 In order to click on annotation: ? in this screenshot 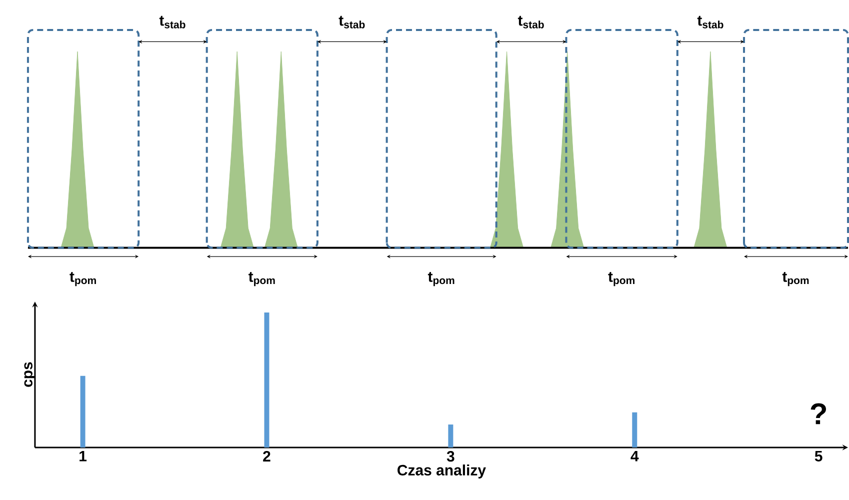, I will do `click(818, 413)`.